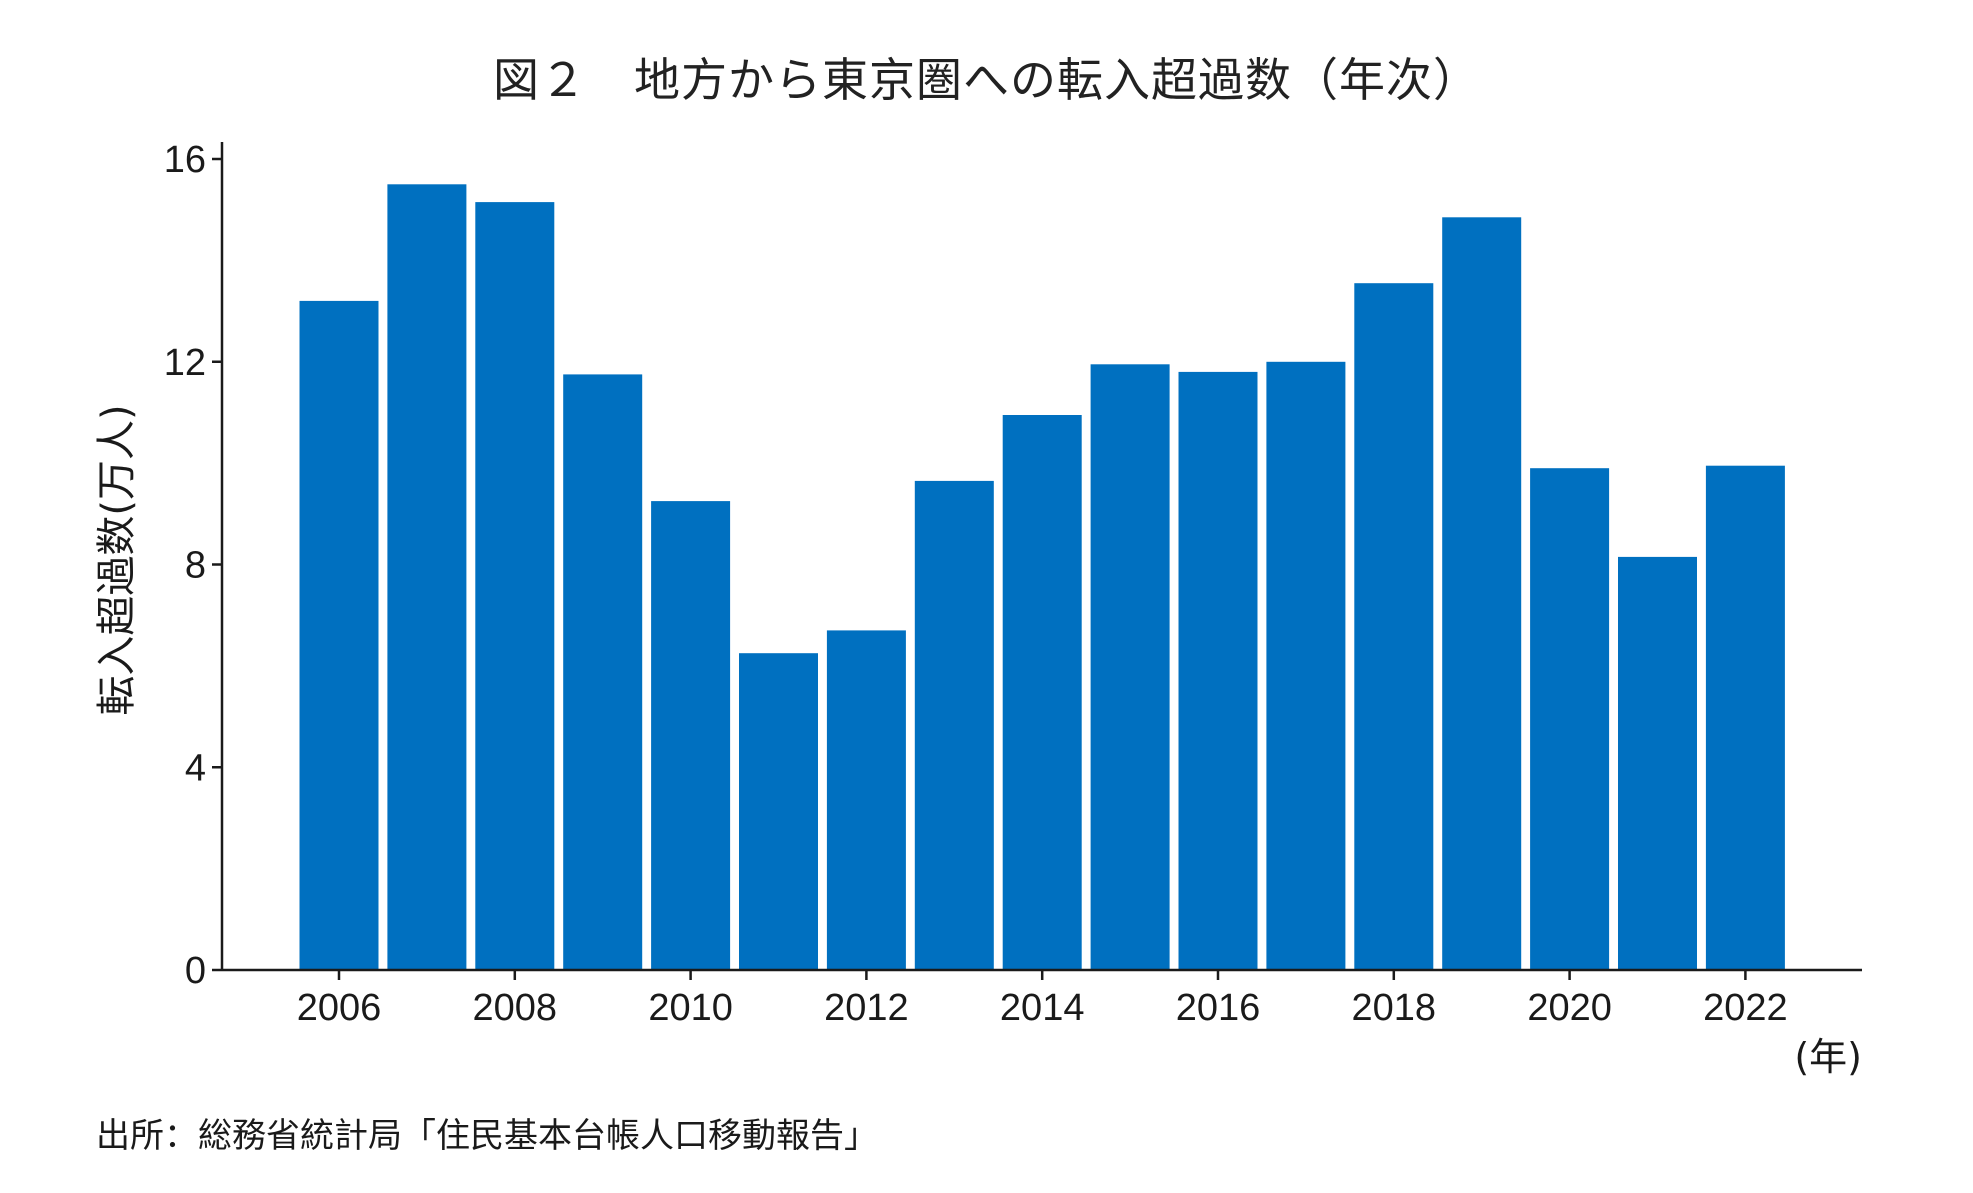 The width and height of the screenshot is (1973, 1193). Describe the element at coordinates (1745, 1008) in the screenshot. I see `x-tick-label: 2022` at that location.